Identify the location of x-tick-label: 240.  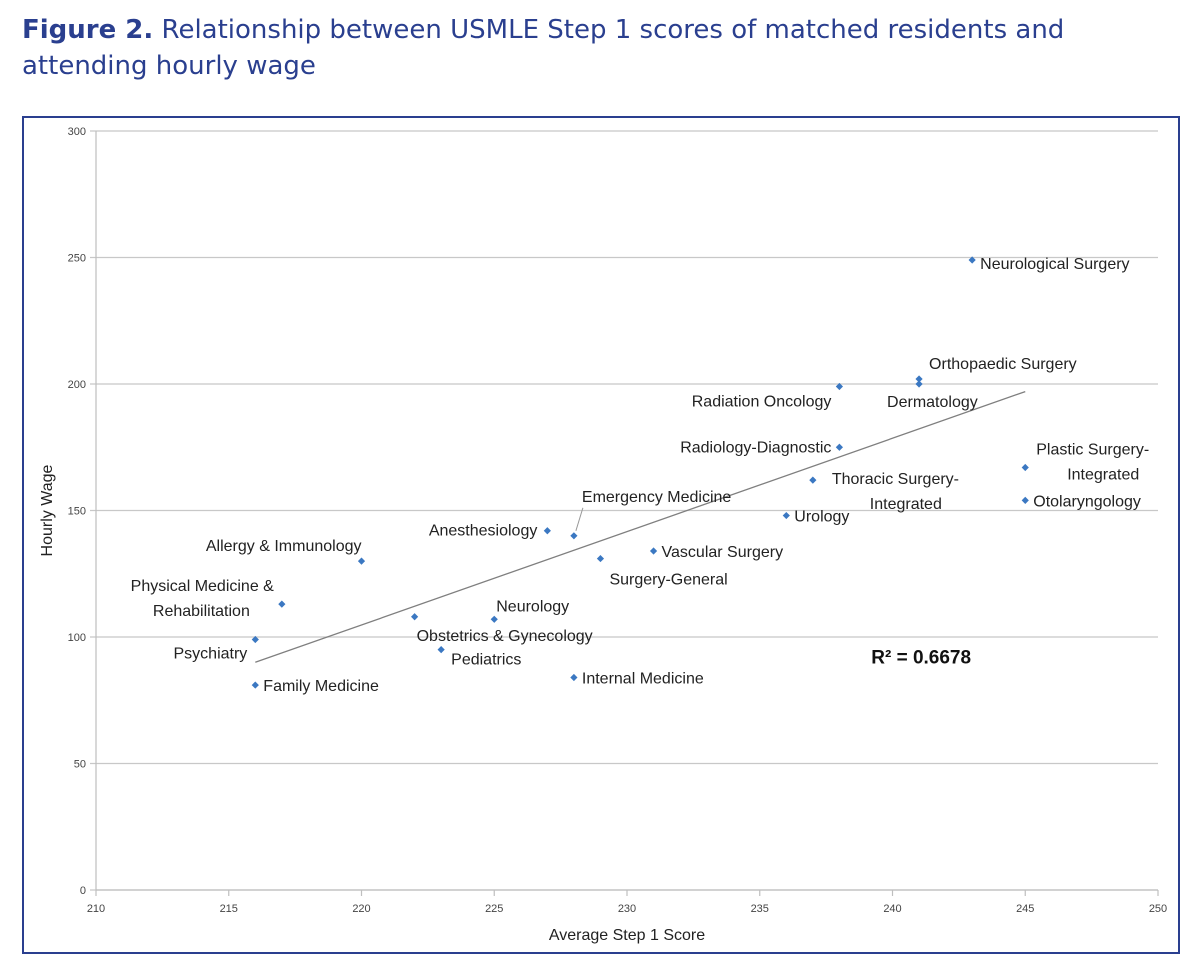
(892, 909).